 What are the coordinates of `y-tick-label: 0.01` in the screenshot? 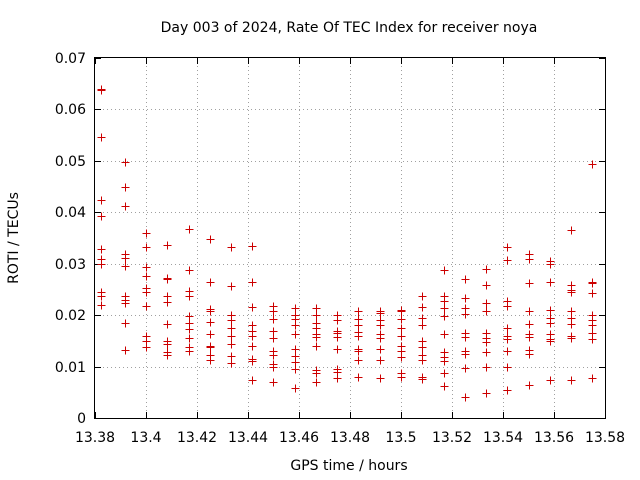 It's located at (70, 368).